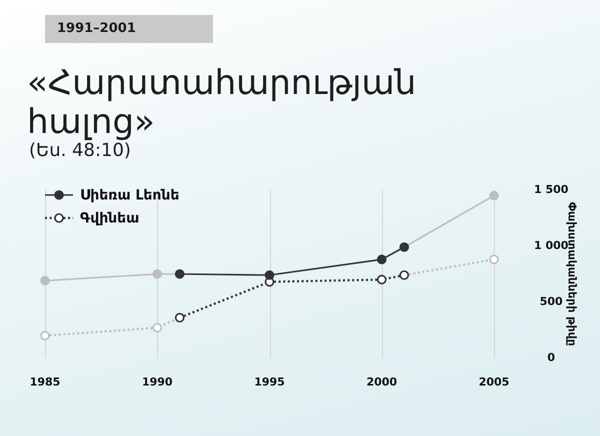  I want to click on y-tick-label: 1 500, so click(551, 189).